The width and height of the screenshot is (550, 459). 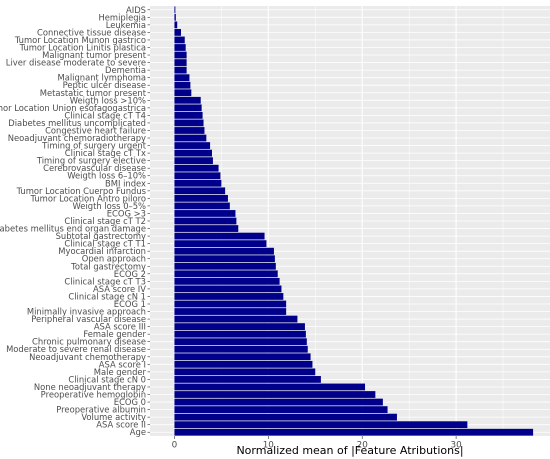 I want to click on category-label: ASA score I, so click(x=122, y=364).